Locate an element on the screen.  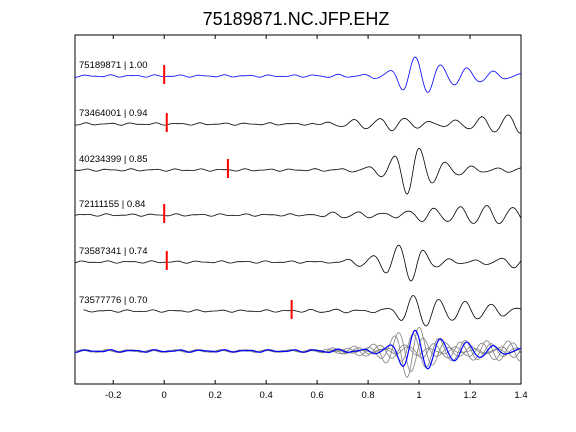
x-tick-label: -0.2 is located at coordinates (113, 395).